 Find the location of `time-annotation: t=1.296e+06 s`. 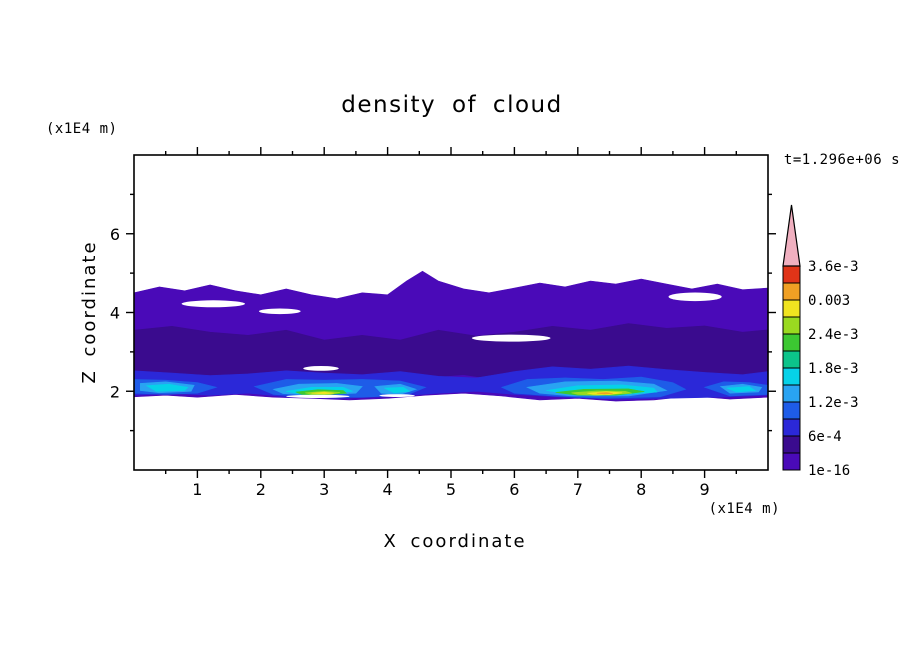

time-annotation: t=1.296e+06 s is located at coordinates (842, 160).